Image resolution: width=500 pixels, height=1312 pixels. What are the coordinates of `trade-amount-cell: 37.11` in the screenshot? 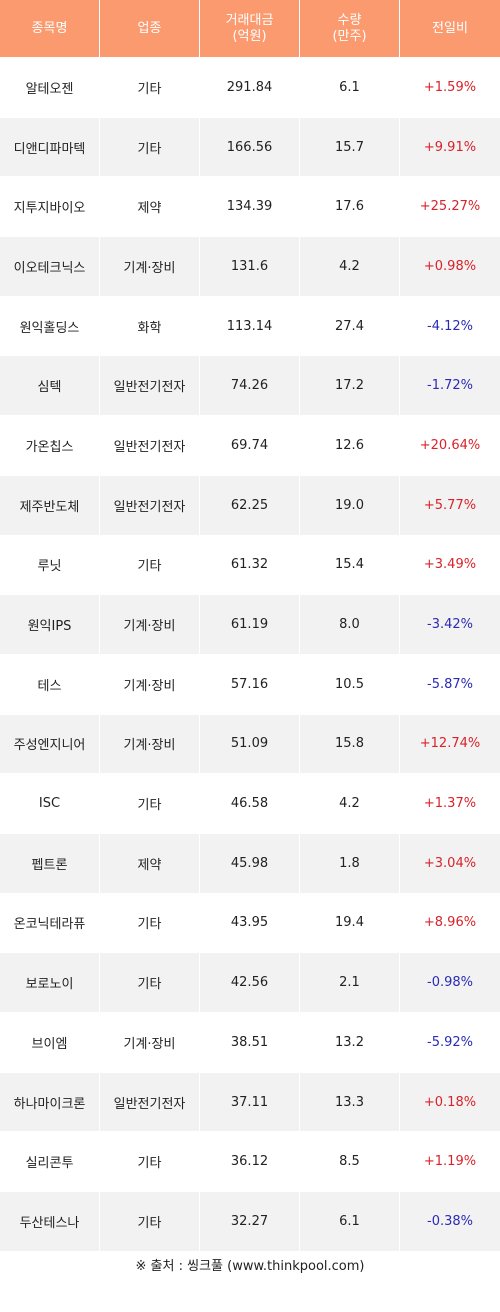 It's located at (250, 1102).